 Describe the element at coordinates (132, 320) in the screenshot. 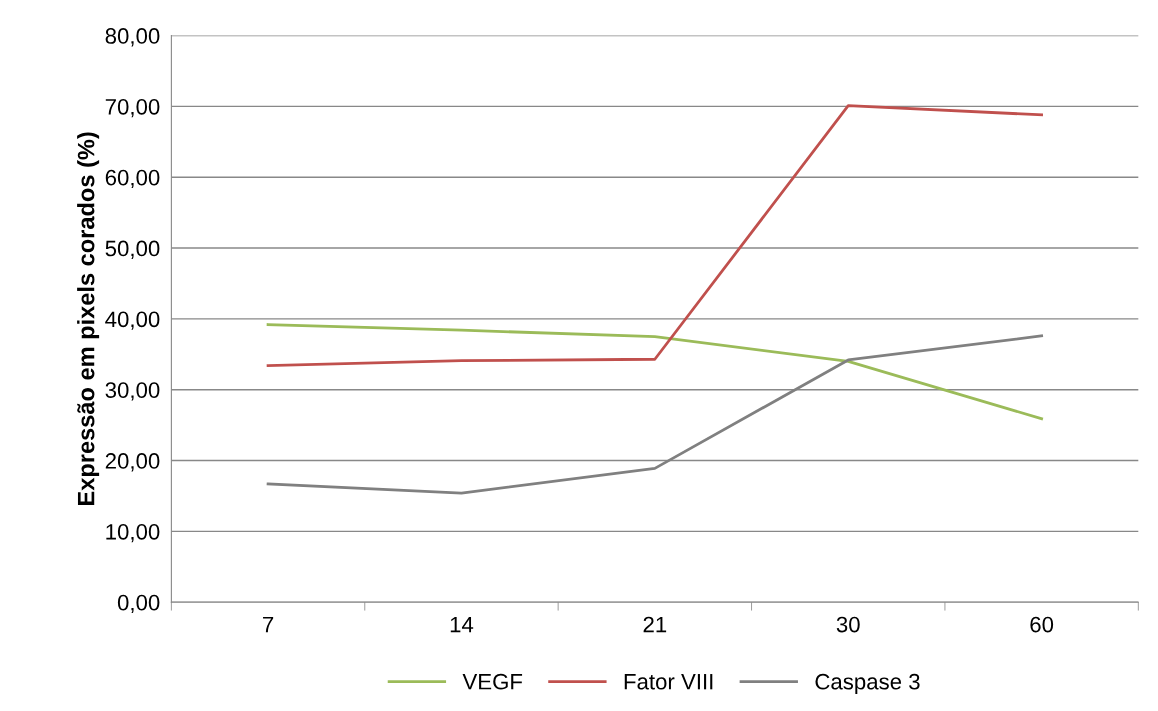

I see `y-tick-label: 40,00` at that location.